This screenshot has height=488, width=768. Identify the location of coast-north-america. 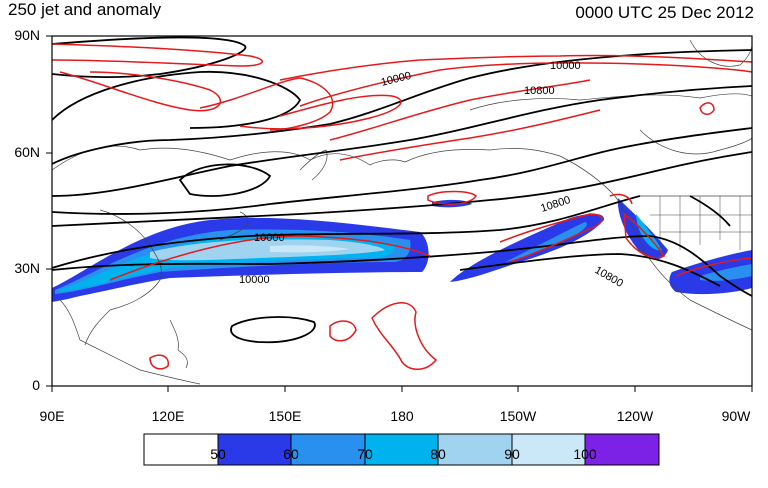
(683, 263).